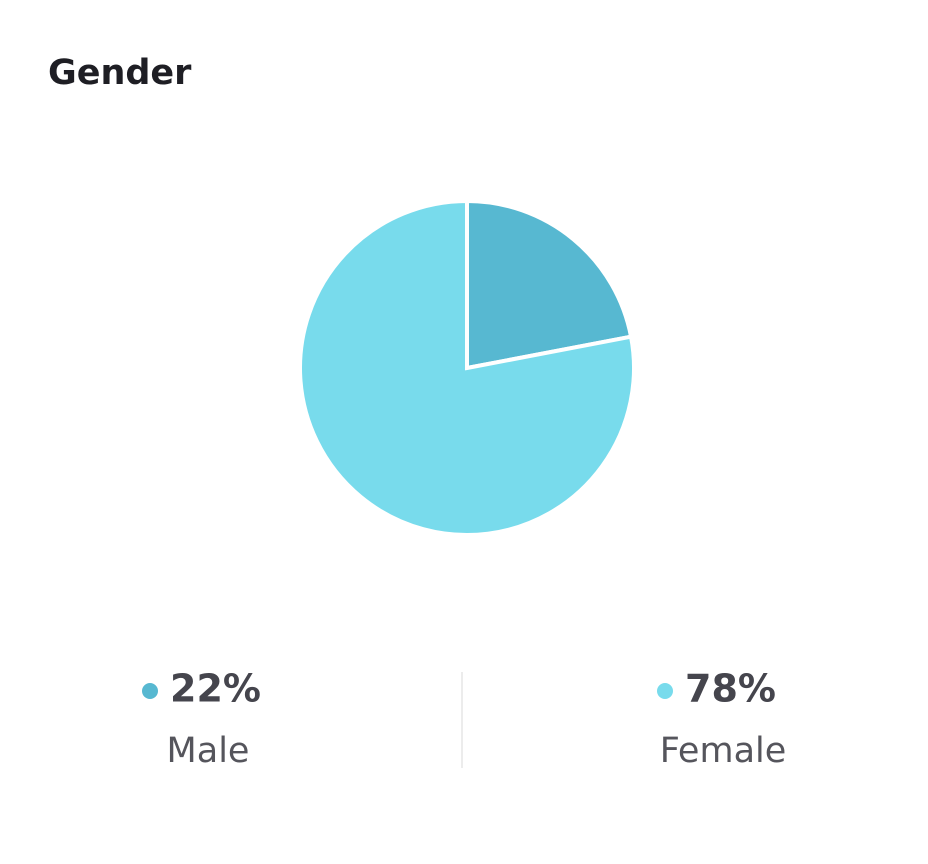 Image resolution: width=928 pixels, height=864 pixels. What do you see at coordinates (120, 73) in the screenshot?
I see `chart-title: Gender` at bounding box center [120, 73].